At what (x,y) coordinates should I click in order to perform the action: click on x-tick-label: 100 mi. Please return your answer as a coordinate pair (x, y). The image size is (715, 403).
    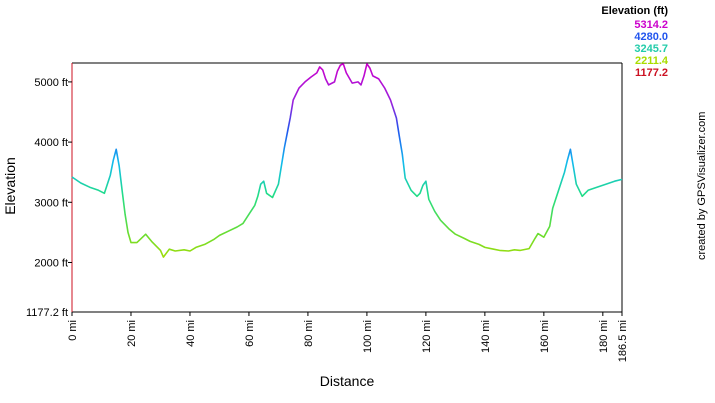
    Looking at the image, I should click on (368, 336).